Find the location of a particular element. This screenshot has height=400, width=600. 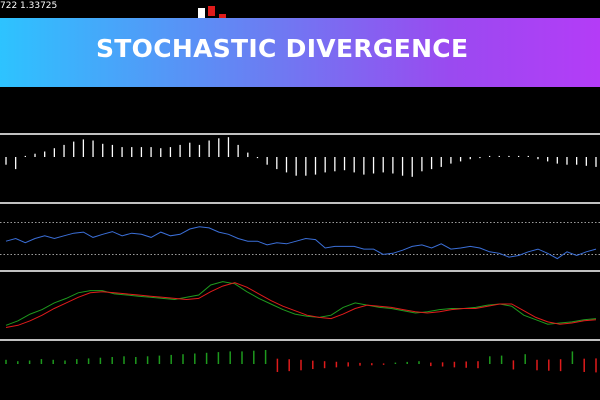

blue-oscillator-panel is located at coordinates (300, 241).